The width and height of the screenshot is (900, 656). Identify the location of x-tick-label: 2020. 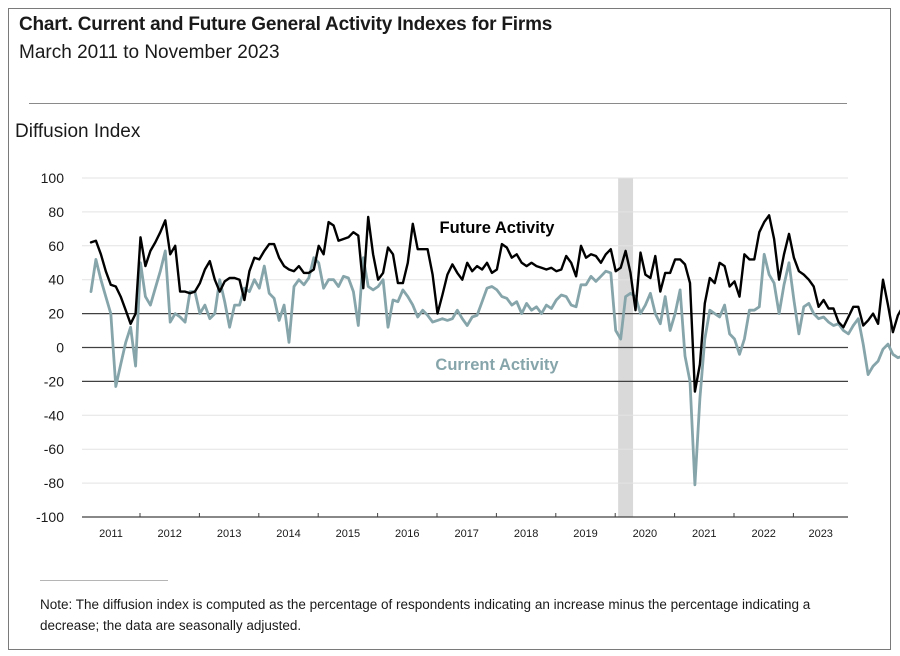
(645, 534).